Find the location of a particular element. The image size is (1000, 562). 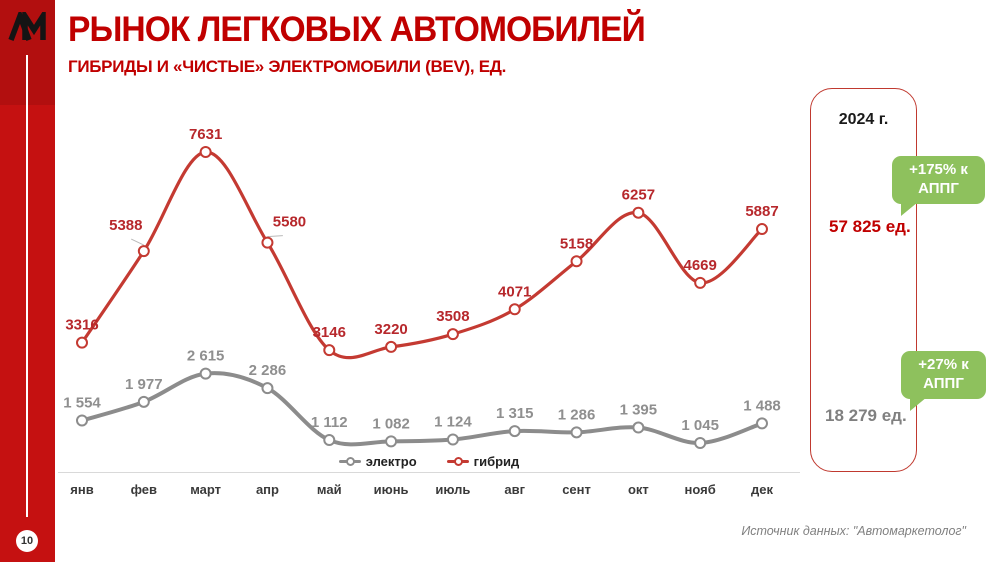

legend-item-hybrid: гибрид is located at coordinates (483, 461).